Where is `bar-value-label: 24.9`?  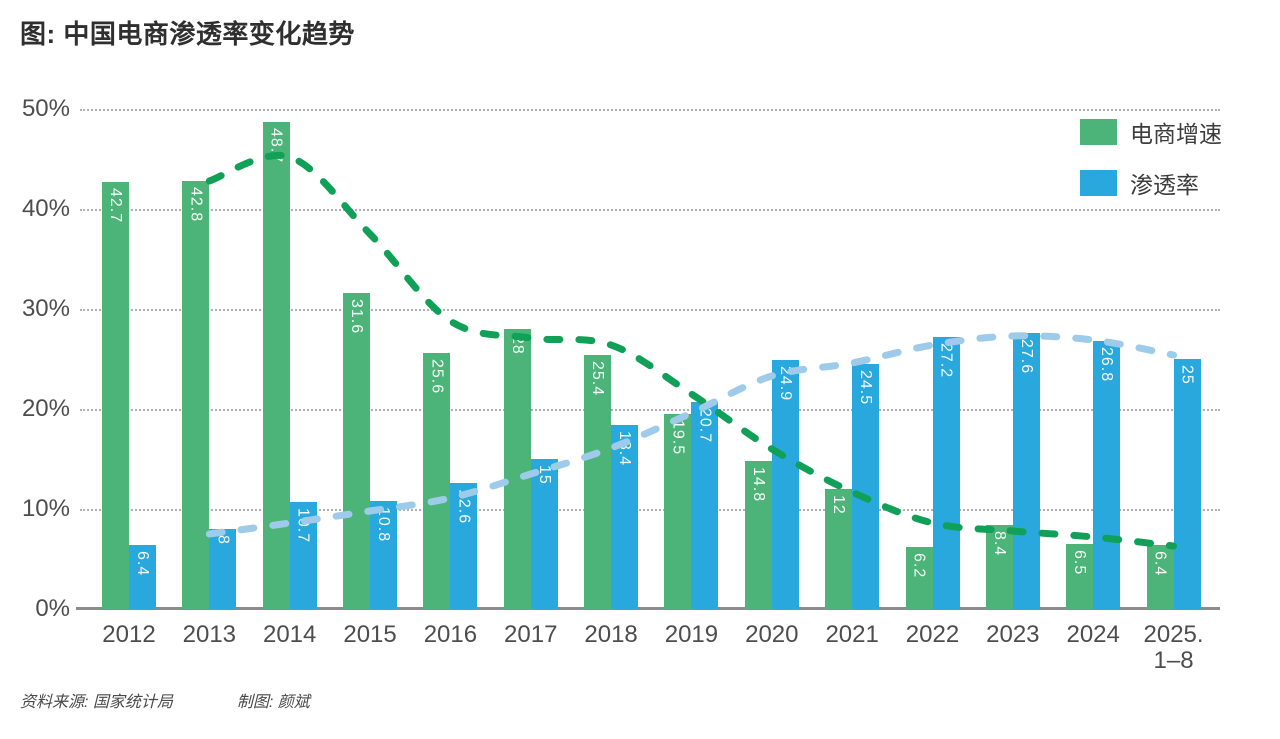
bar-value-label: 24.9 is located at coordinates (785, 384).